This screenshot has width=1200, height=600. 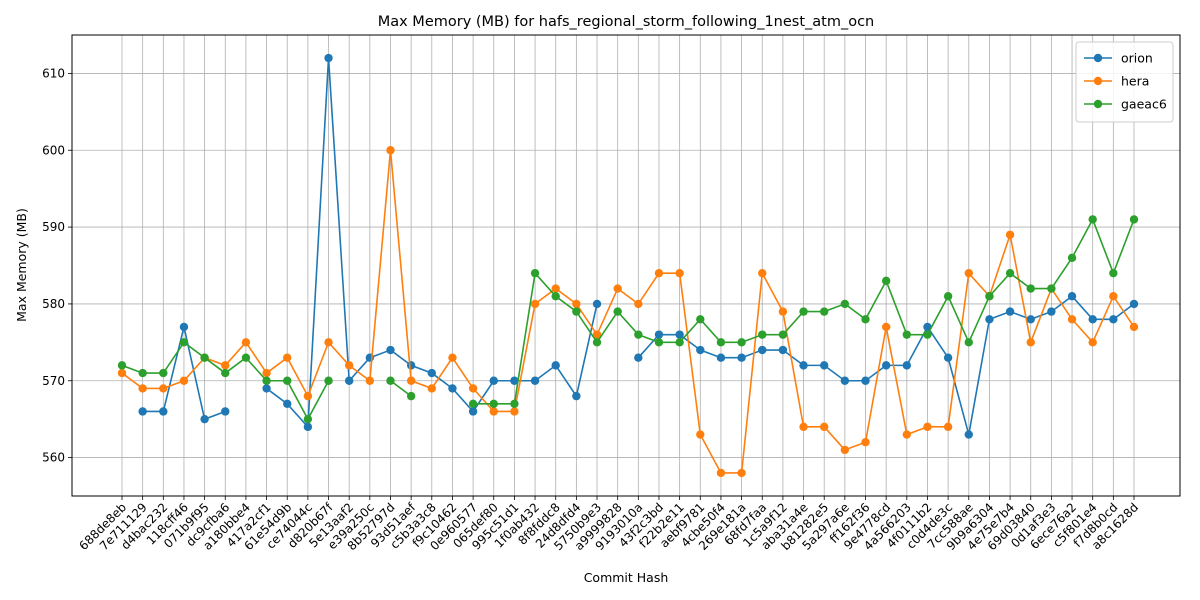 I want to click on legend-item-hera: hera, so click(x=1116, y=81).